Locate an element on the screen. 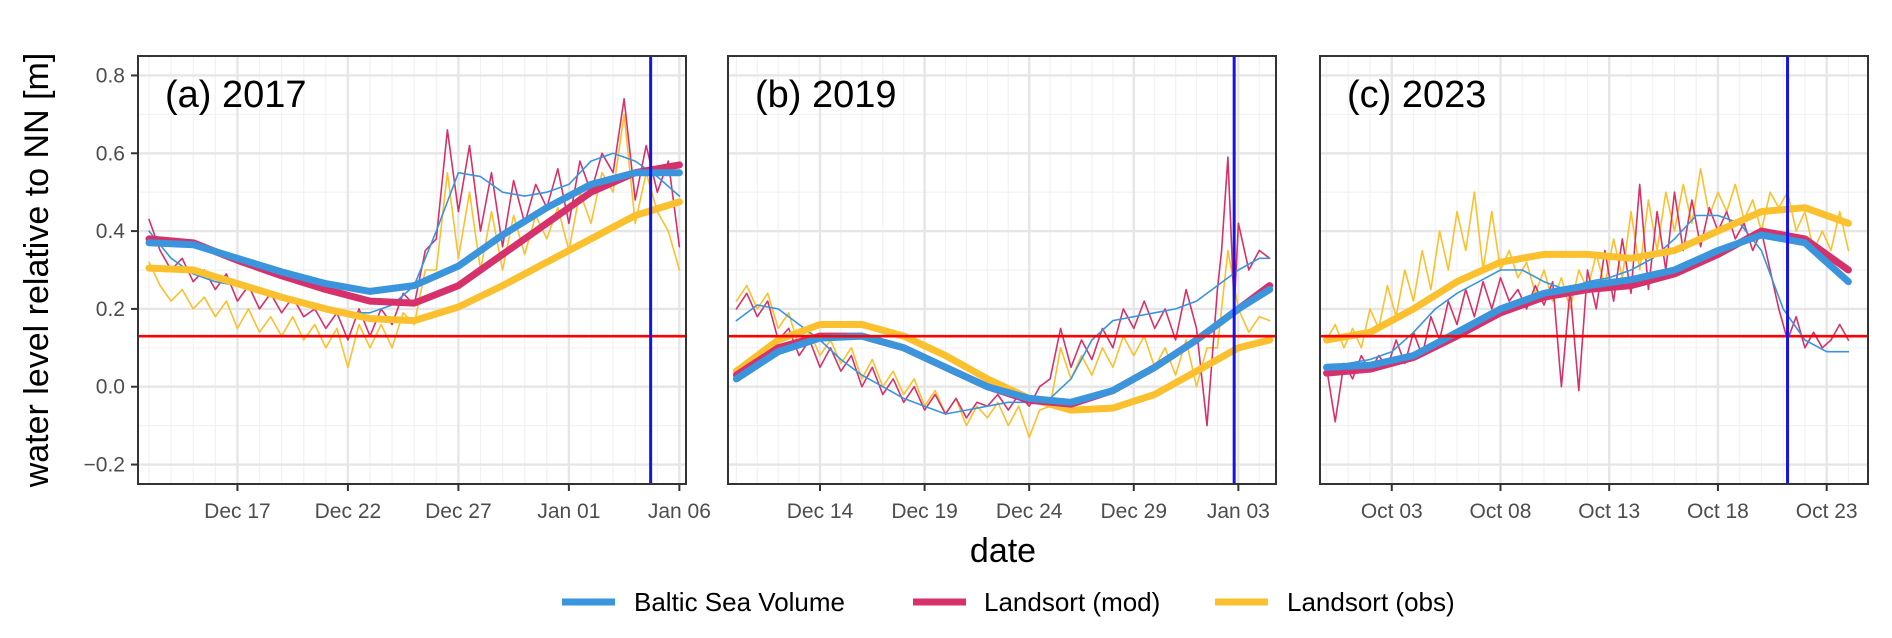 The width and height of the screenshot is (1892, 638). x-axis-title: date is located at coordinates (1003, 551).